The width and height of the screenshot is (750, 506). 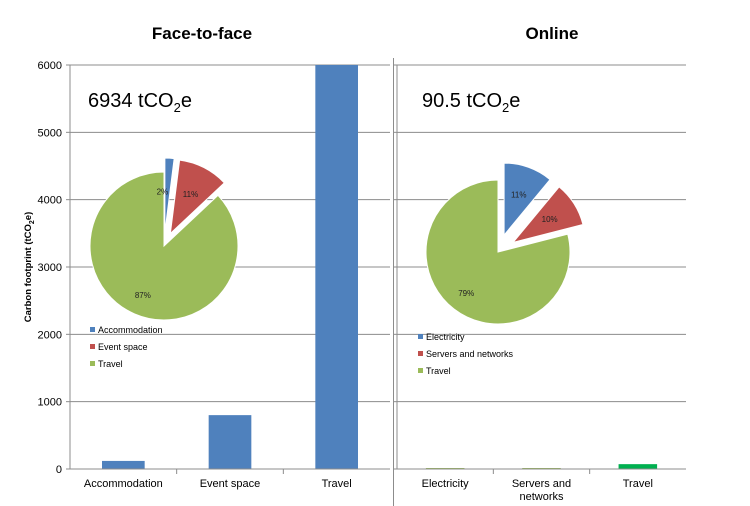 I want to click on legend-label: Electricity, so click(x=445, y=337).